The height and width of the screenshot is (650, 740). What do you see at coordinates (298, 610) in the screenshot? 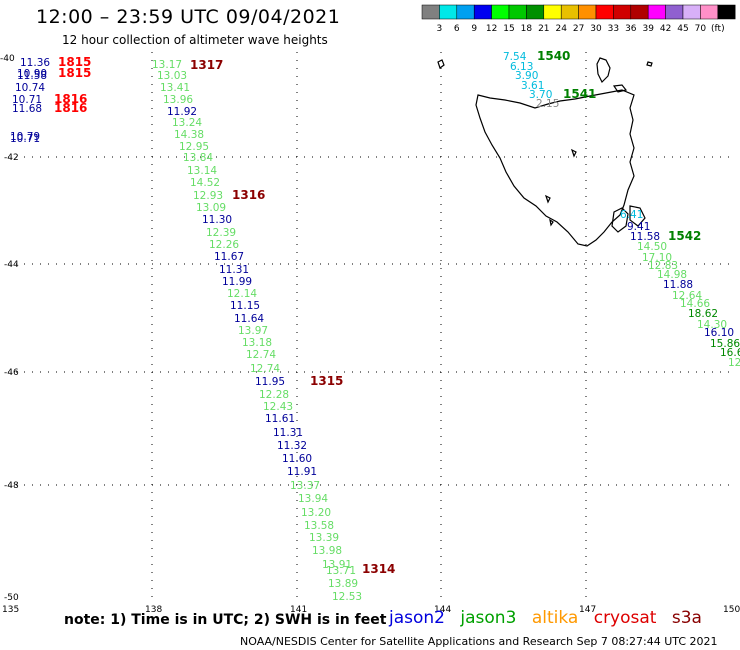
I see `lon-label: 141` at bounding box center [298, 610].